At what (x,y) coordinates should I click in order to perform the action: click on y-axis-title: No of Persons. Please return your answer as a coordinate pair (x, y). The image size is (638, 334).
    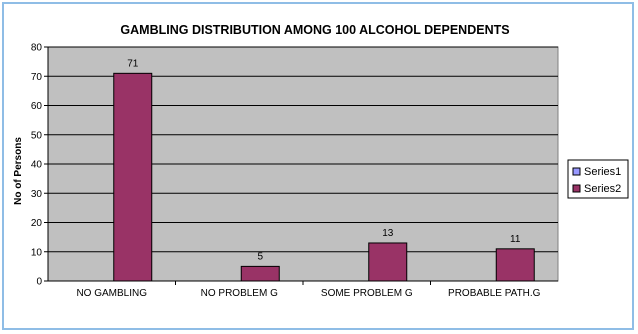
    Looking at the image, I should click on (18, 171).